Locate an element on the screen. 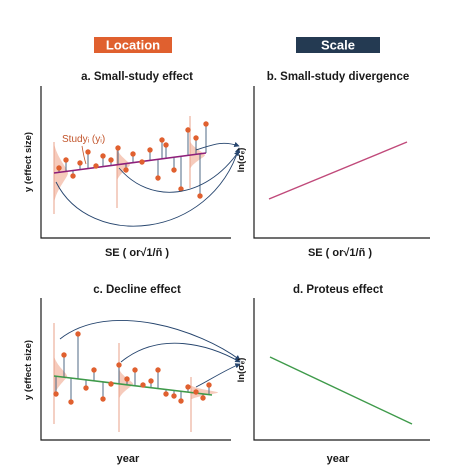 This screenshot has height=476, width=467. panel-b-axes is located at coordinates (341, 162).